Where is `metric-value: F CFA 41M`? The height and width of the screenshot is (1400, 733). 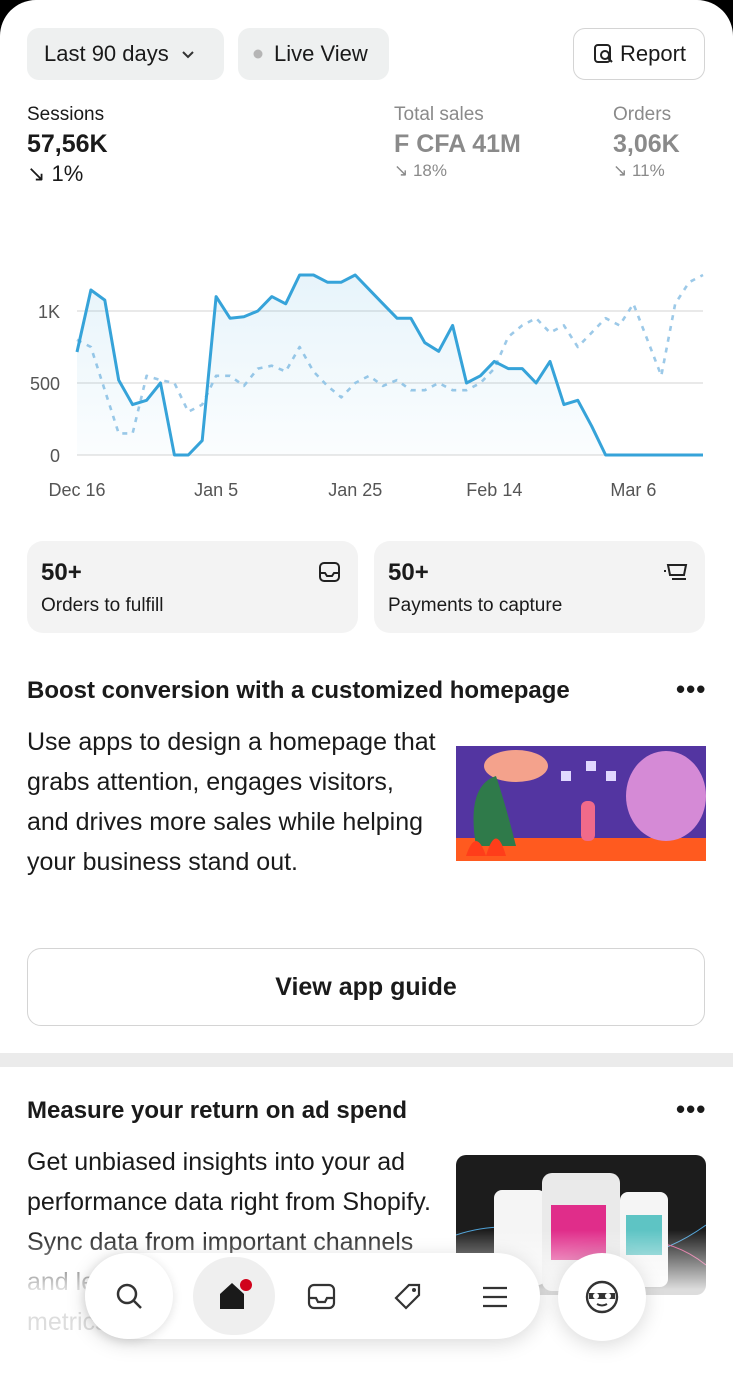
metric-value: F CFA 41M is located at coordinates (457, 144).